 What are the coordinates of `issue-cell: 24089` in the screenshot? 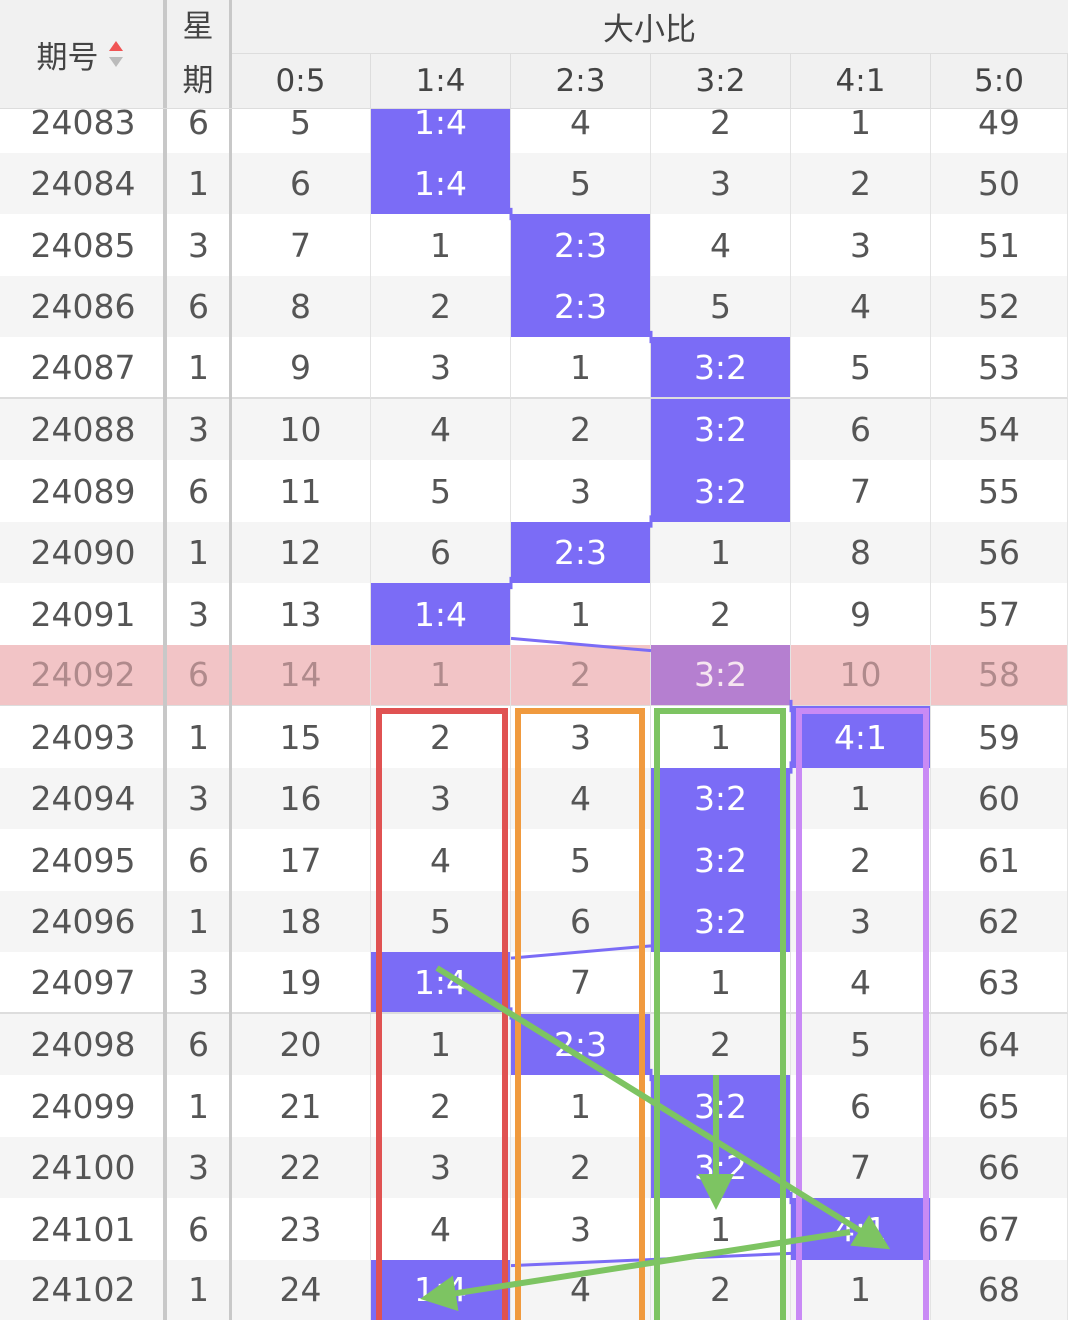 It's located at (83, 491).